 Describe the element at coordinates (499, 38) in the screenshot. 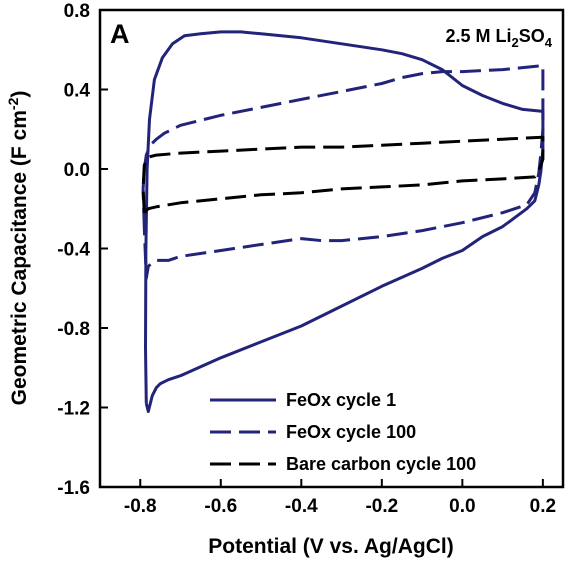

I see `condition-label: 2.5 M Li2SO4` at that location.